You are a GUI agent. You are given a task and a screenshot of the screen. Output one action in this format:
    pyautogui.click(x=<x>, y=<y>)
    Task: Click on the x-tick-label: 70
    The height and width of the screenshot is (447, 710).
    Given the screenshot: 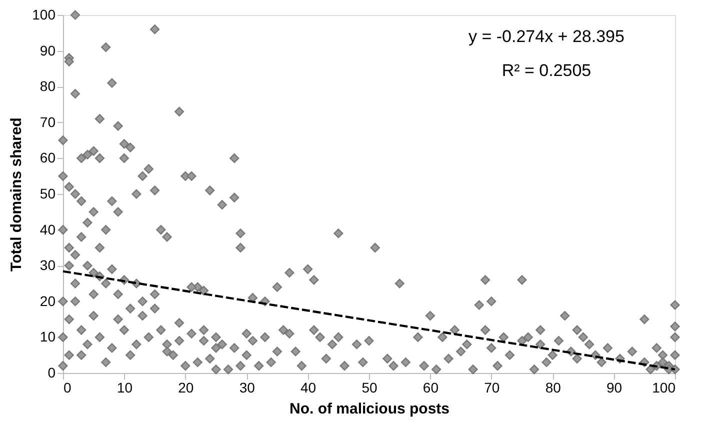 What is the action you would take?
    pyautogui.click(x=492, y=388)
    